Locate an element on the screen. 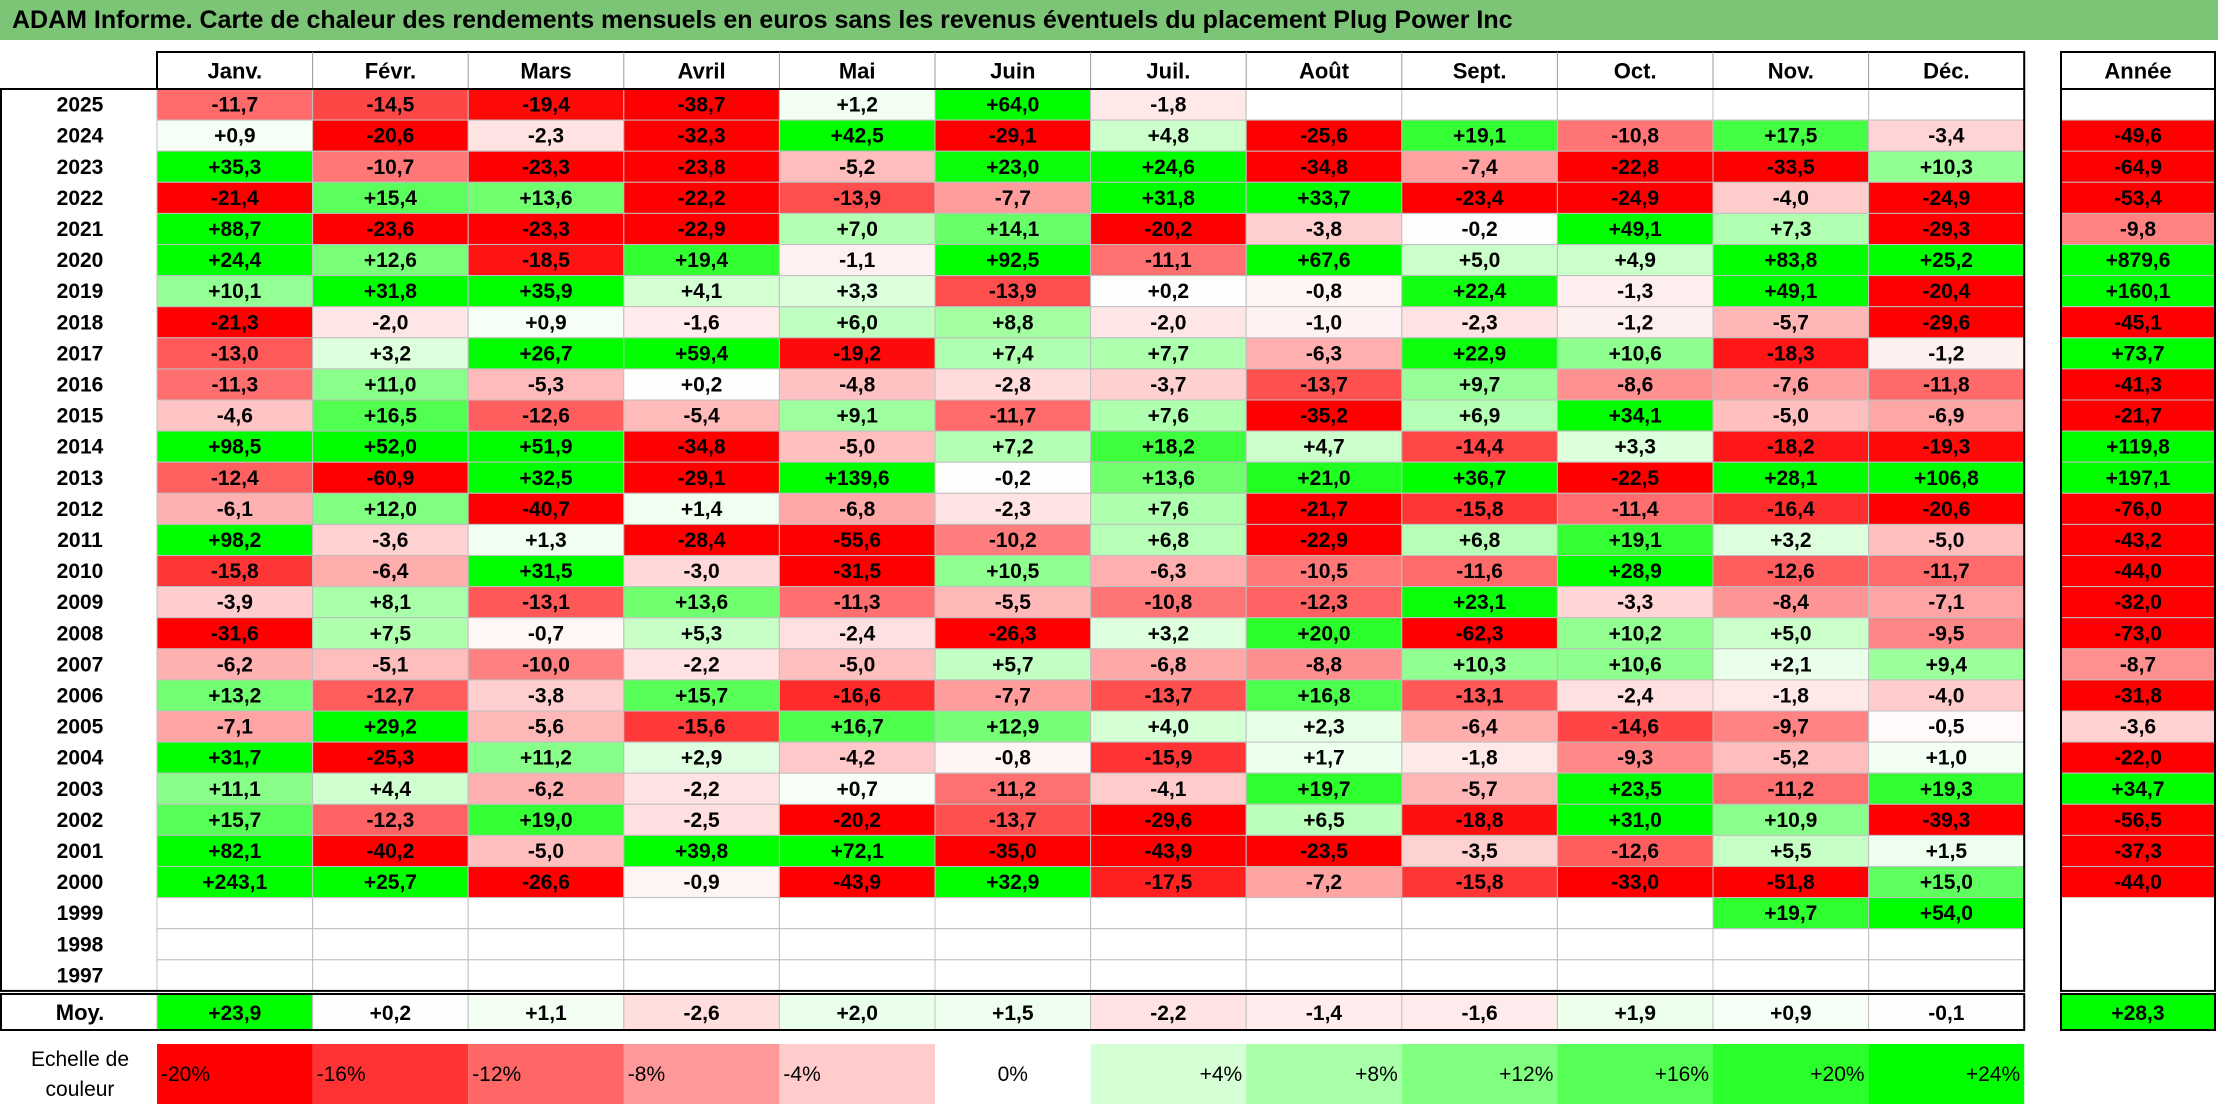 The height and width of the screenshot is (1106, 2218). cell-value: -22,9 is located at coordinates (1324, 540).